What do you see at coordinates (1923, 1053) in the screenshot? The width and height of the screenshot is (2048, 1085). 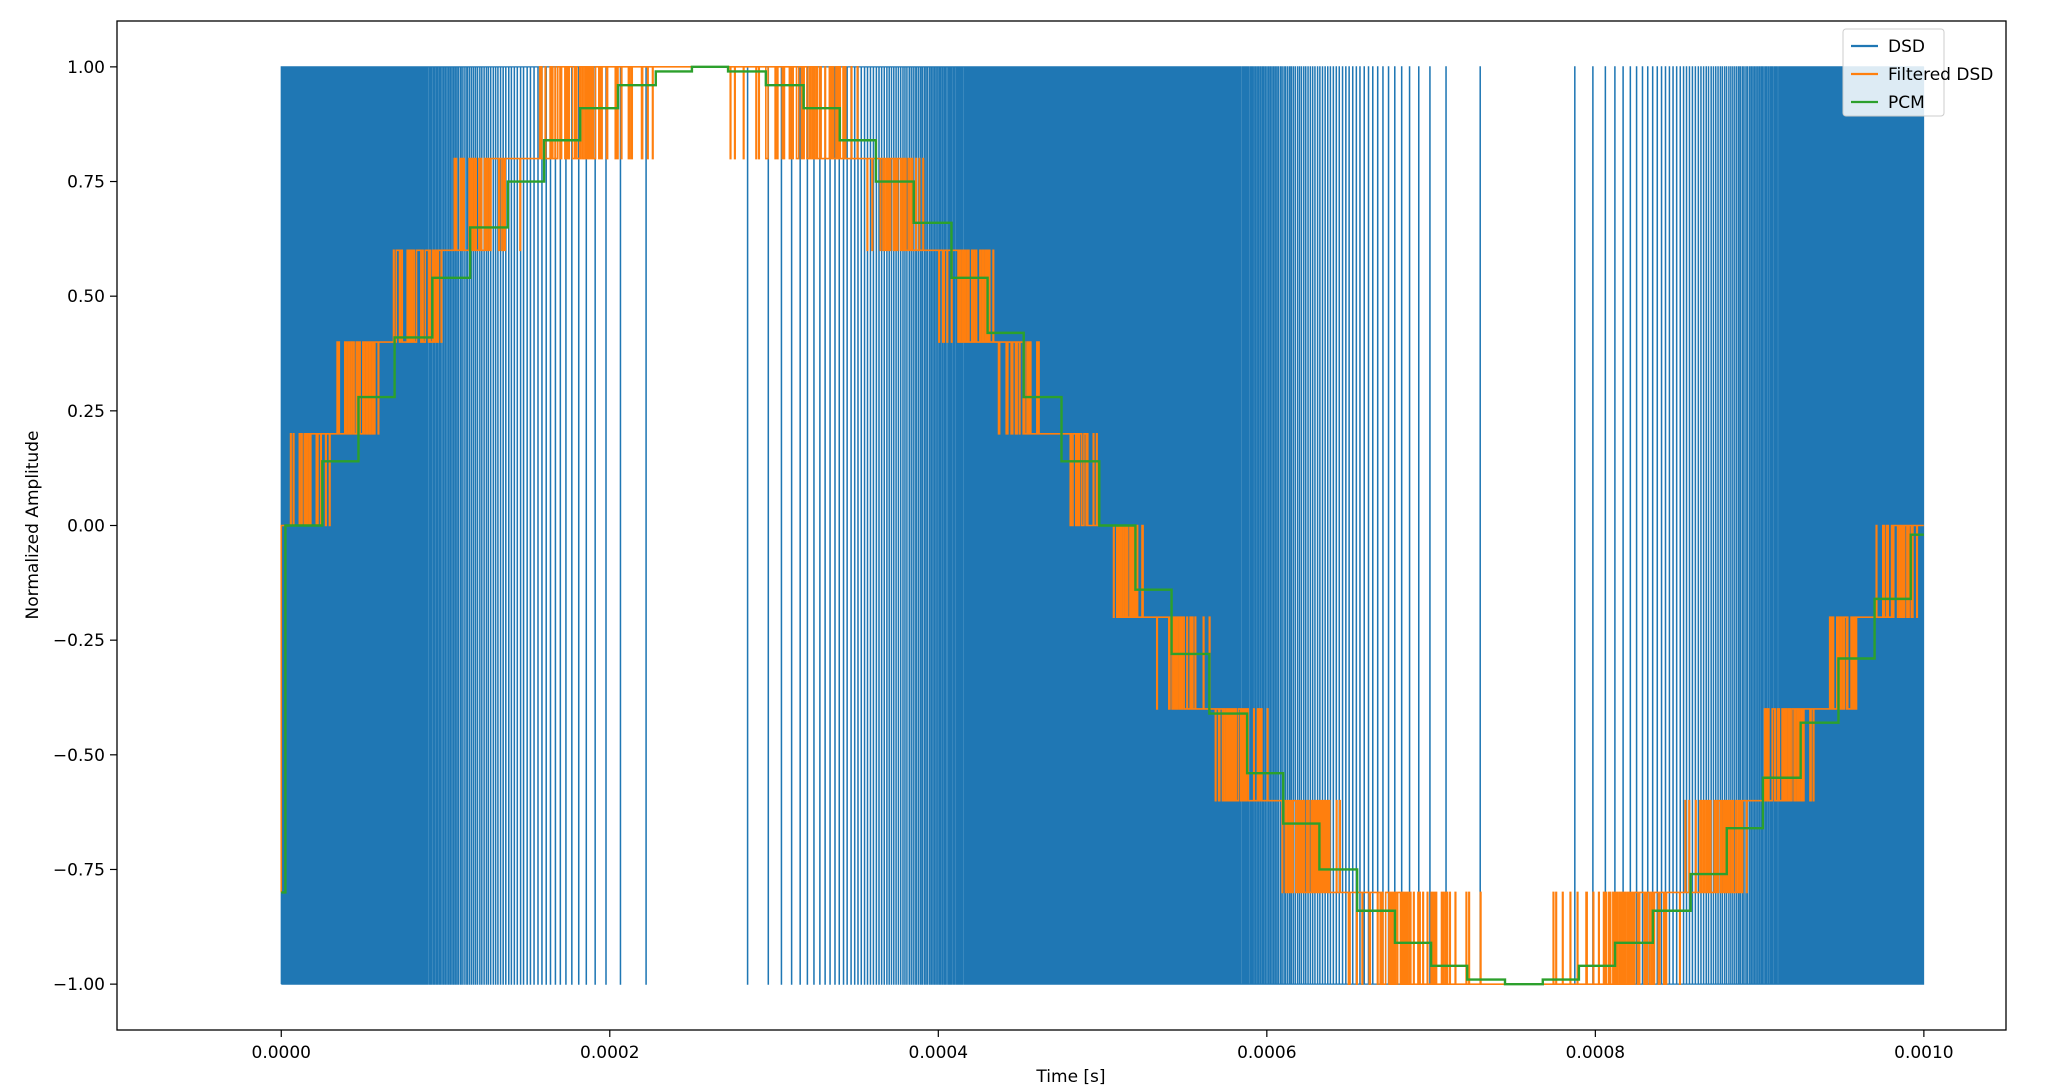 I see `x-tick-label: 0.0010` at bounding box center [1923, 1053].